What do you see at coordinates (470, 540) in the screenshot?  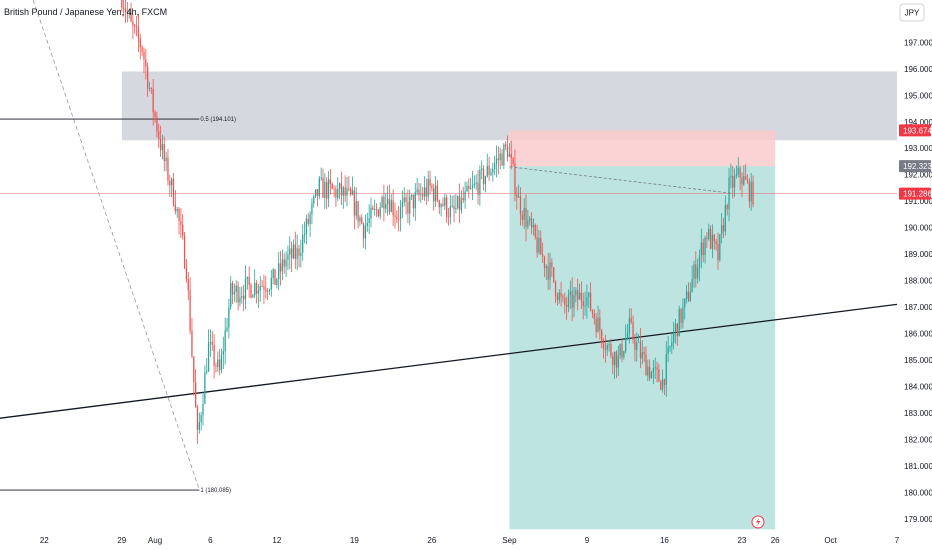 I see `time-axis: 22 29 Aug 6 12 19 26 Sep 9 16 23 26 Oct 7` at bounding box center [470, 540].